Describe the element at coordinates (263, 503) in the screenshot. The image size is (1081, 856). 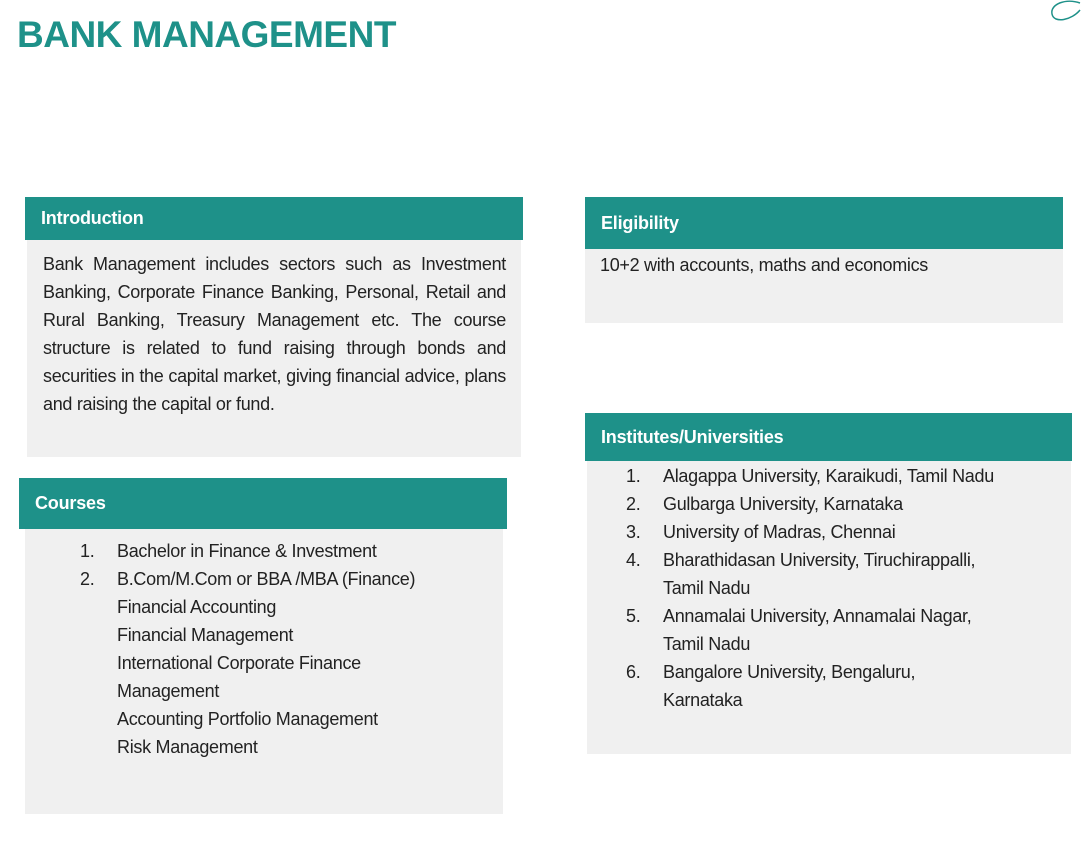
I see `courses-heading: Courses` at that location.